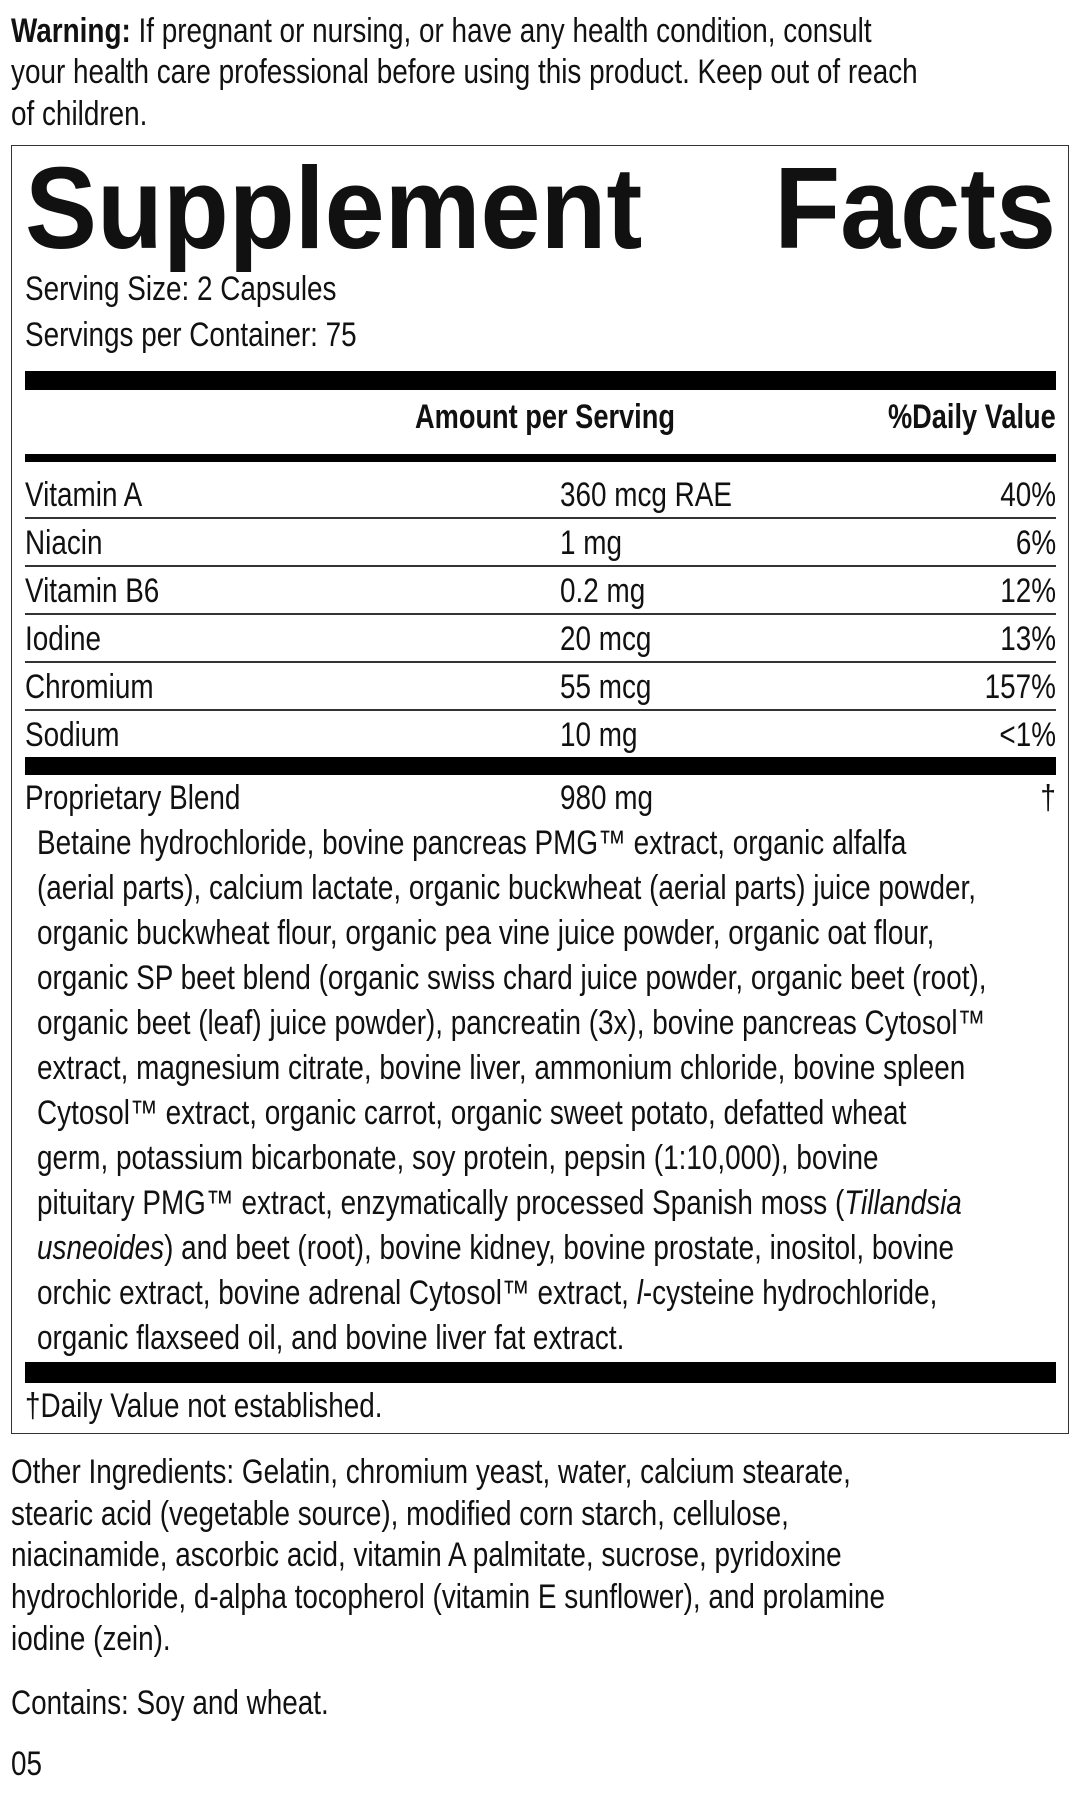 The height and width of the screenshot is (1800, 1084). I want to click on nutrient-daily-value: 13%, so click(1028, 639).